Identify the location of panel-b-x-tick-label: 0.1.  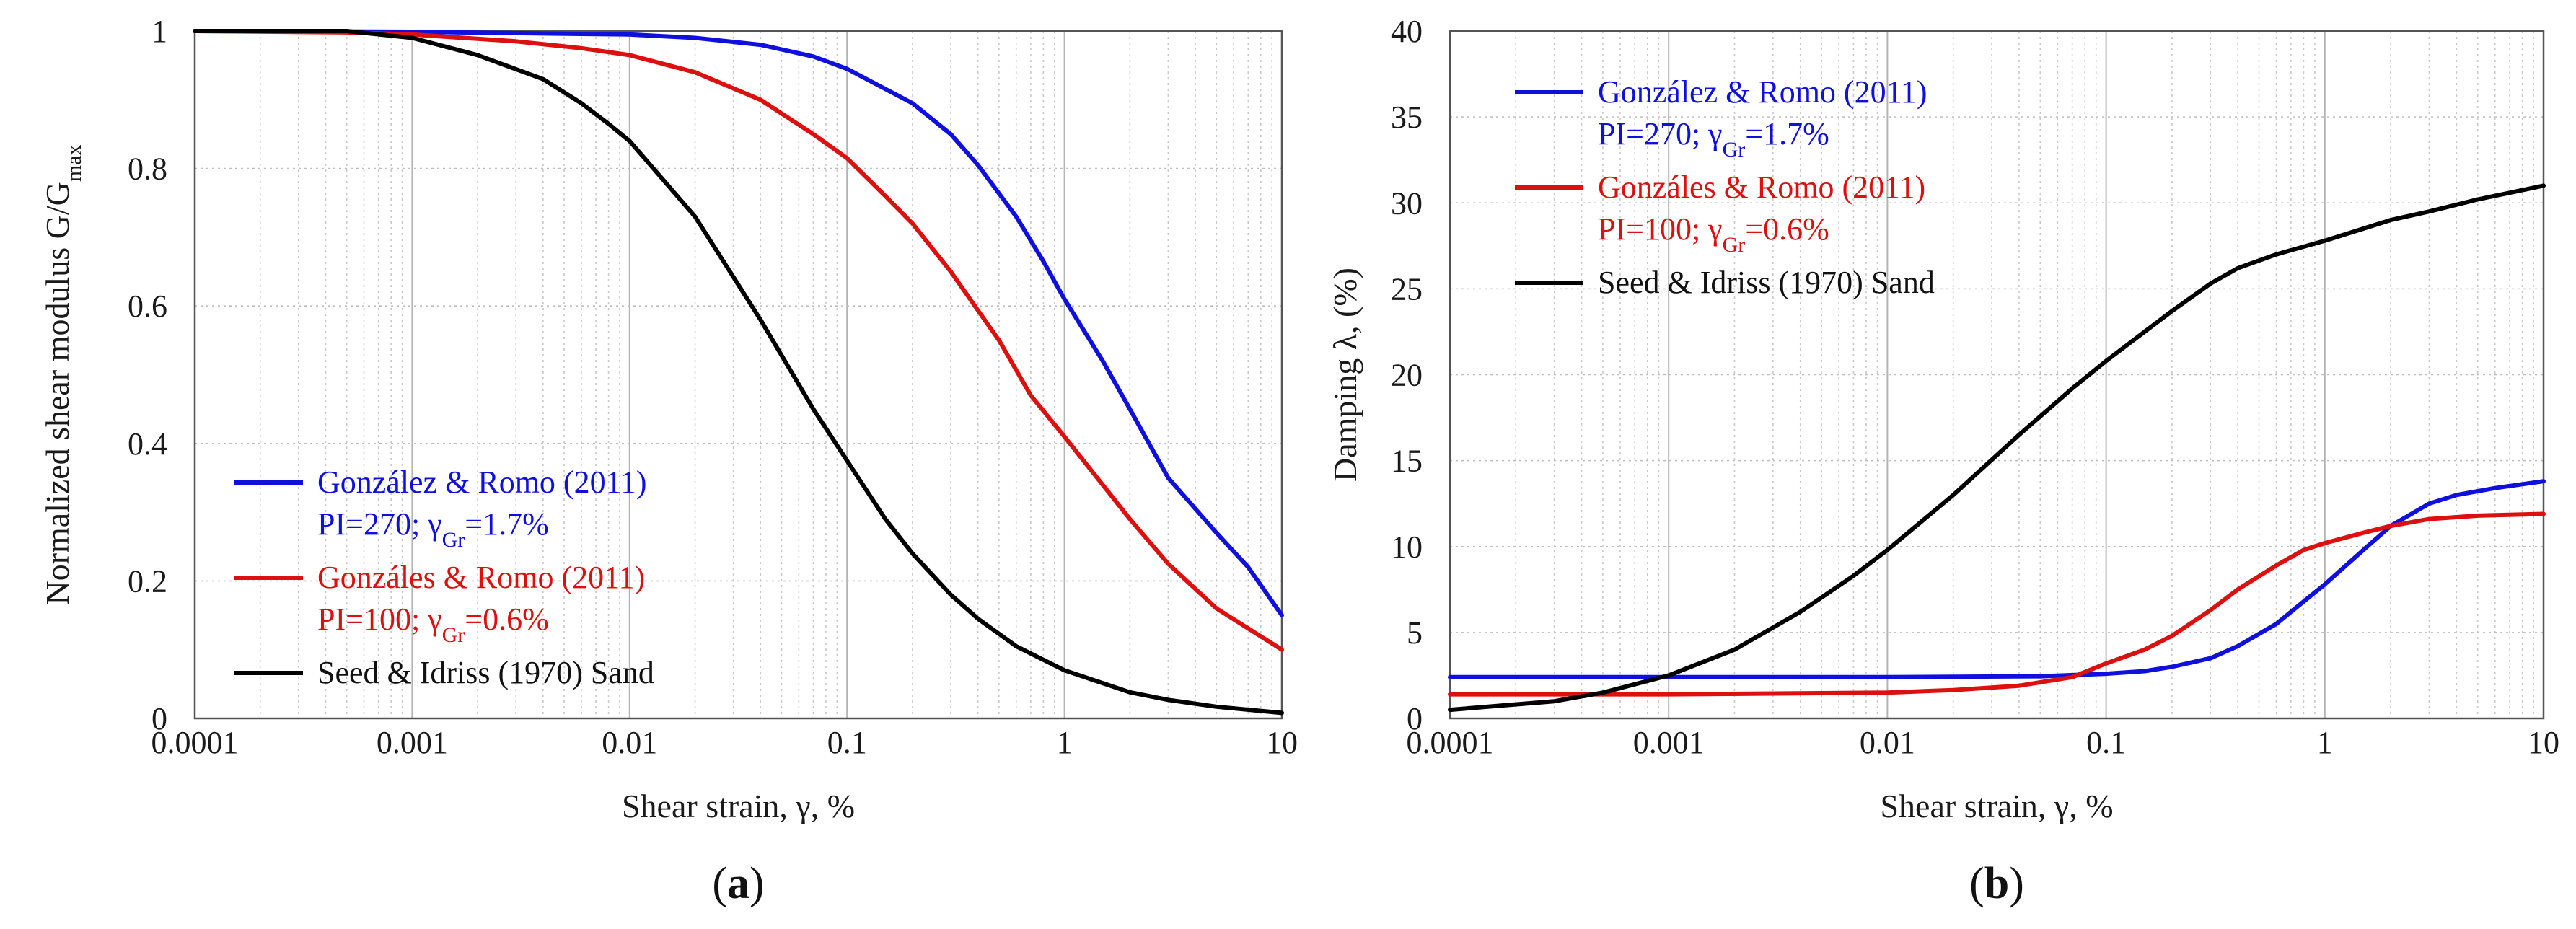
(2106, 742).